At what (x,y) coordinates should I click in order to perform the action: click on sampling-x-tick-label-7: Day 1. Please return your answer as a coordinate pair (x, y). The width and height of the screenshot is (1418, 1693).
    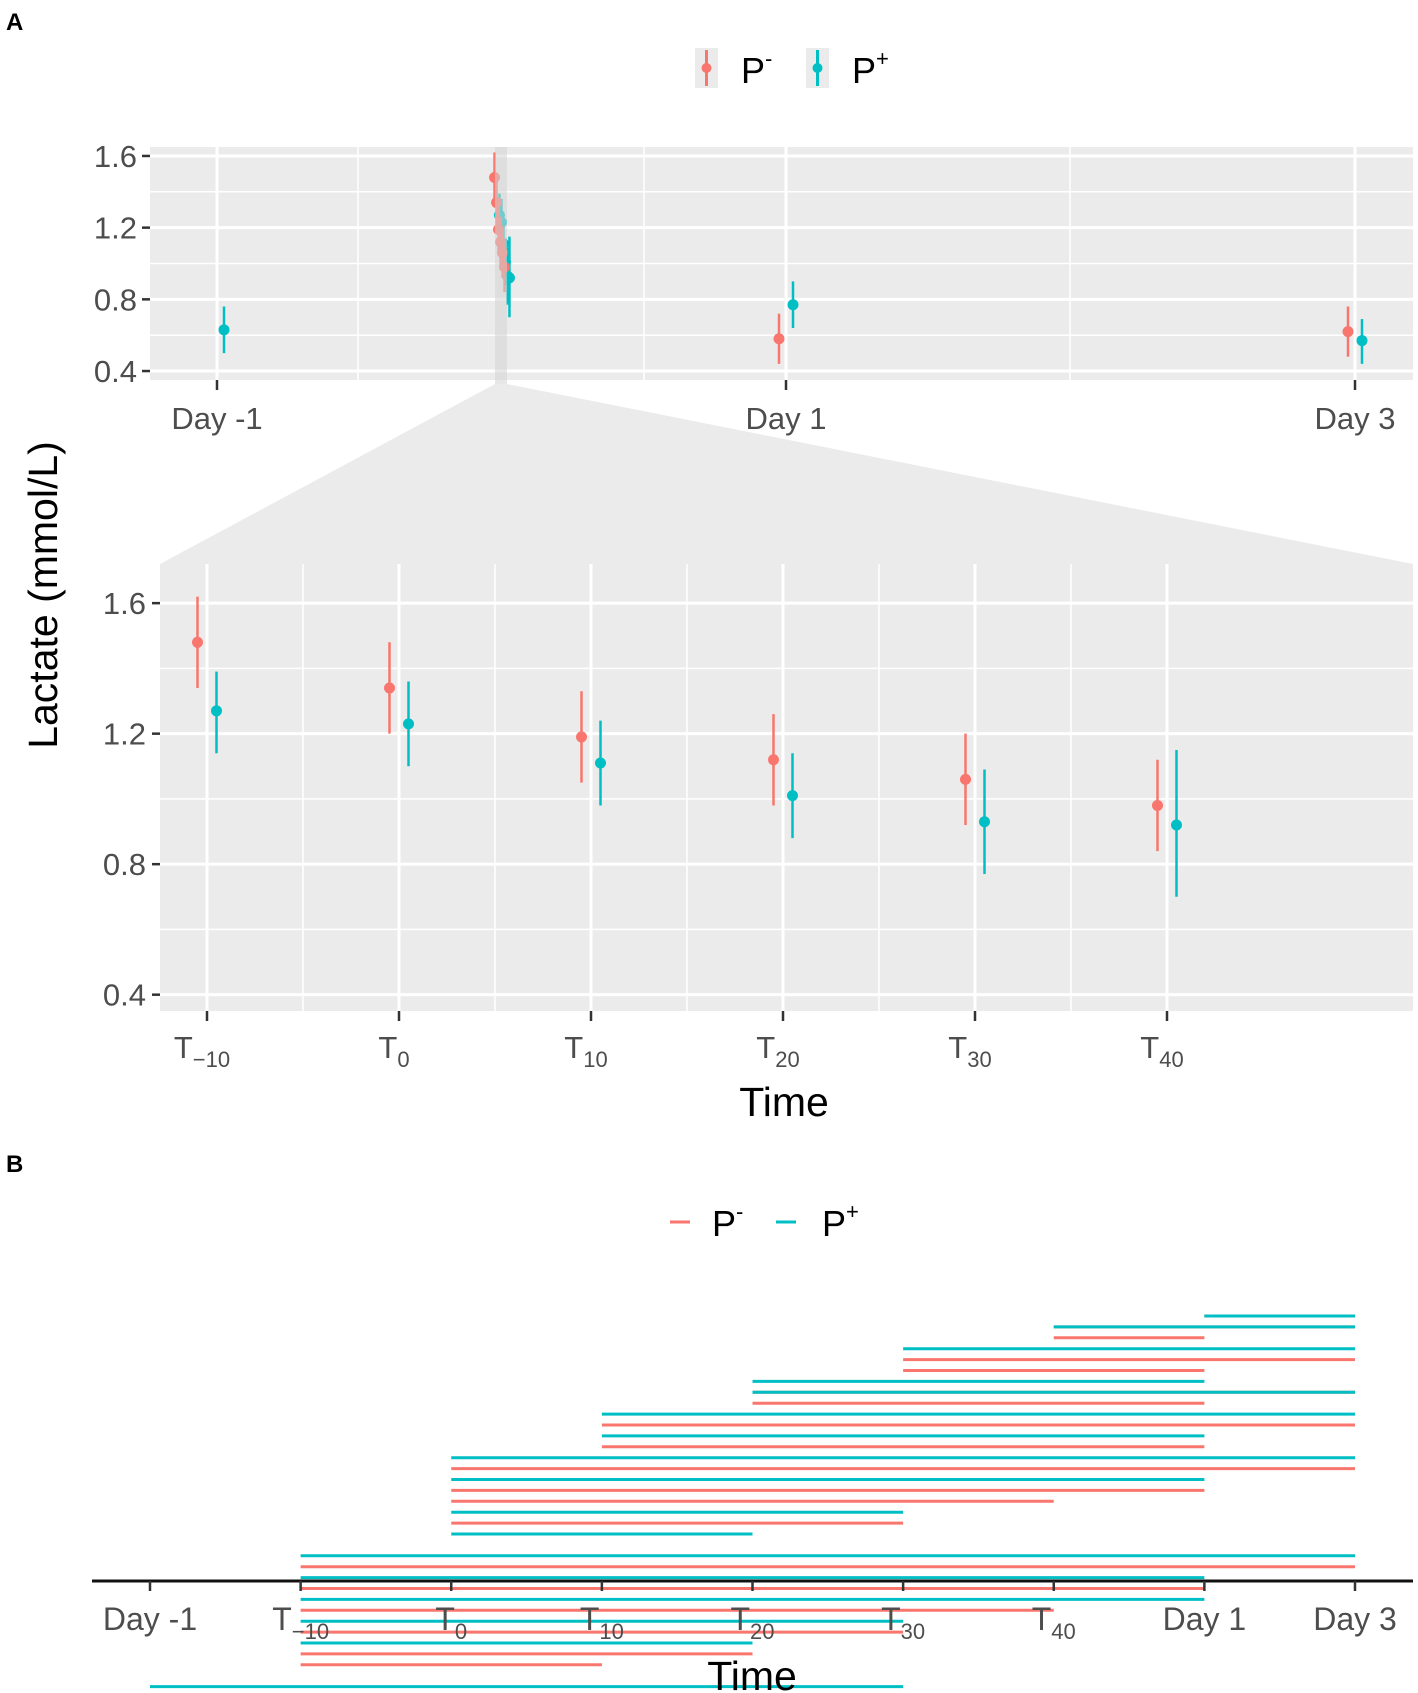
    Looking at the image, I should click on (1205, 1619).